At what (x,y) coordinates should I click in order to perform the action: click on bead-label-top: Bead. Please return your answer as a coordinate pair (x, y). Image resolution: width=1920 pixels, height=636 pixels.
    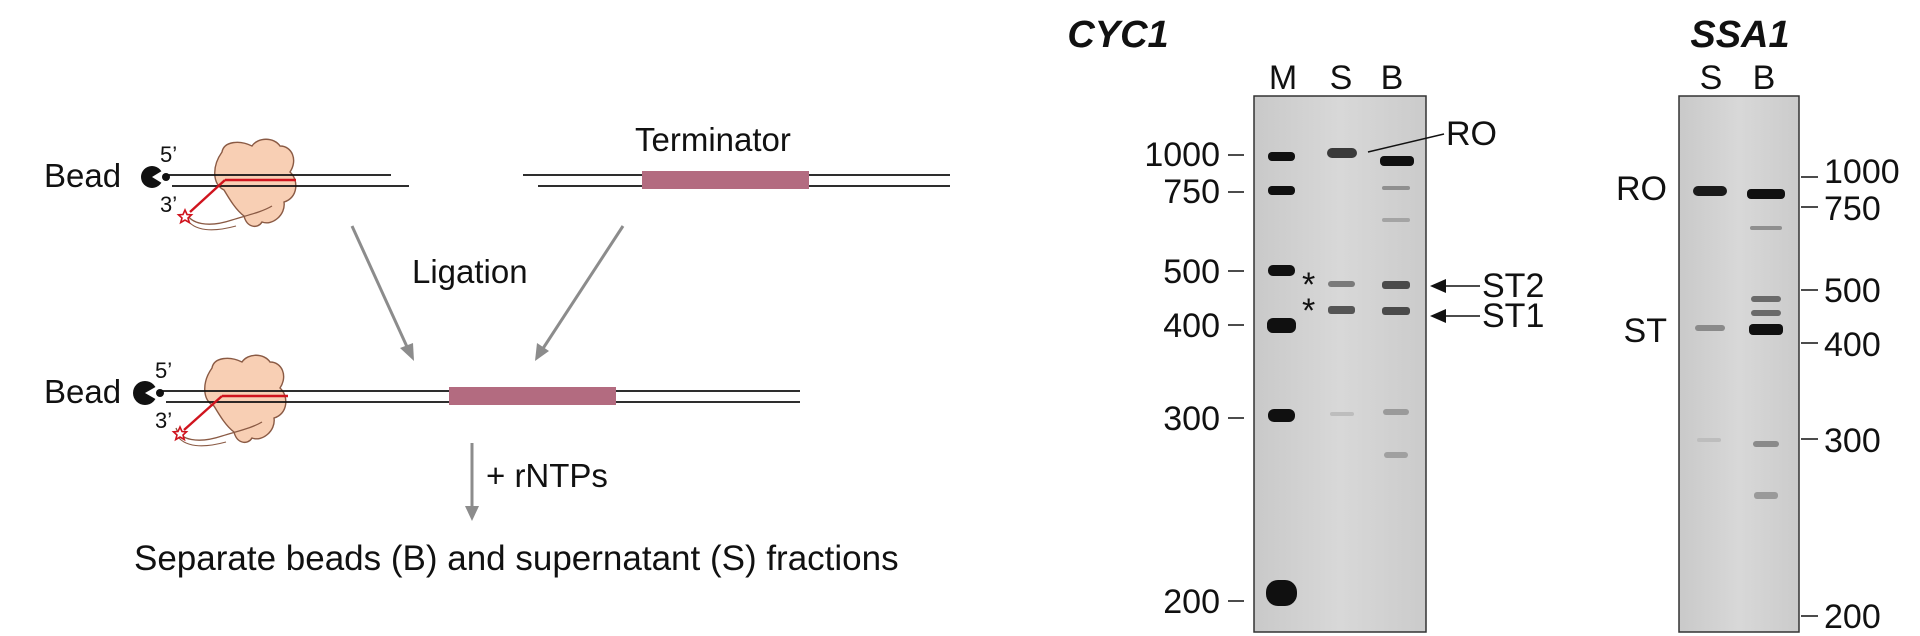
    Looking at the image, I should click on (82, 175).